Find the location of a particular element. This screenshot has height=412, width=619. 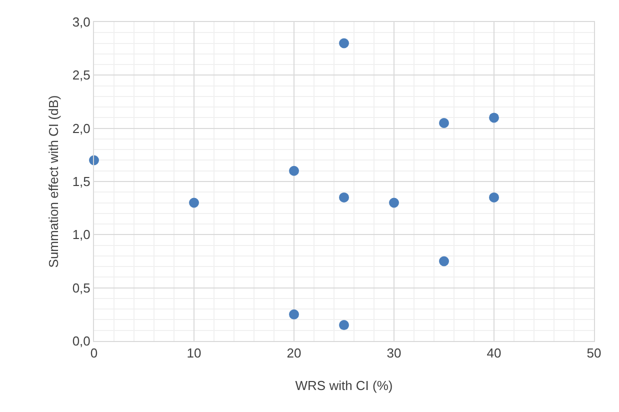

y-tick-label: 2,0 is located at coordinates (81, 128).